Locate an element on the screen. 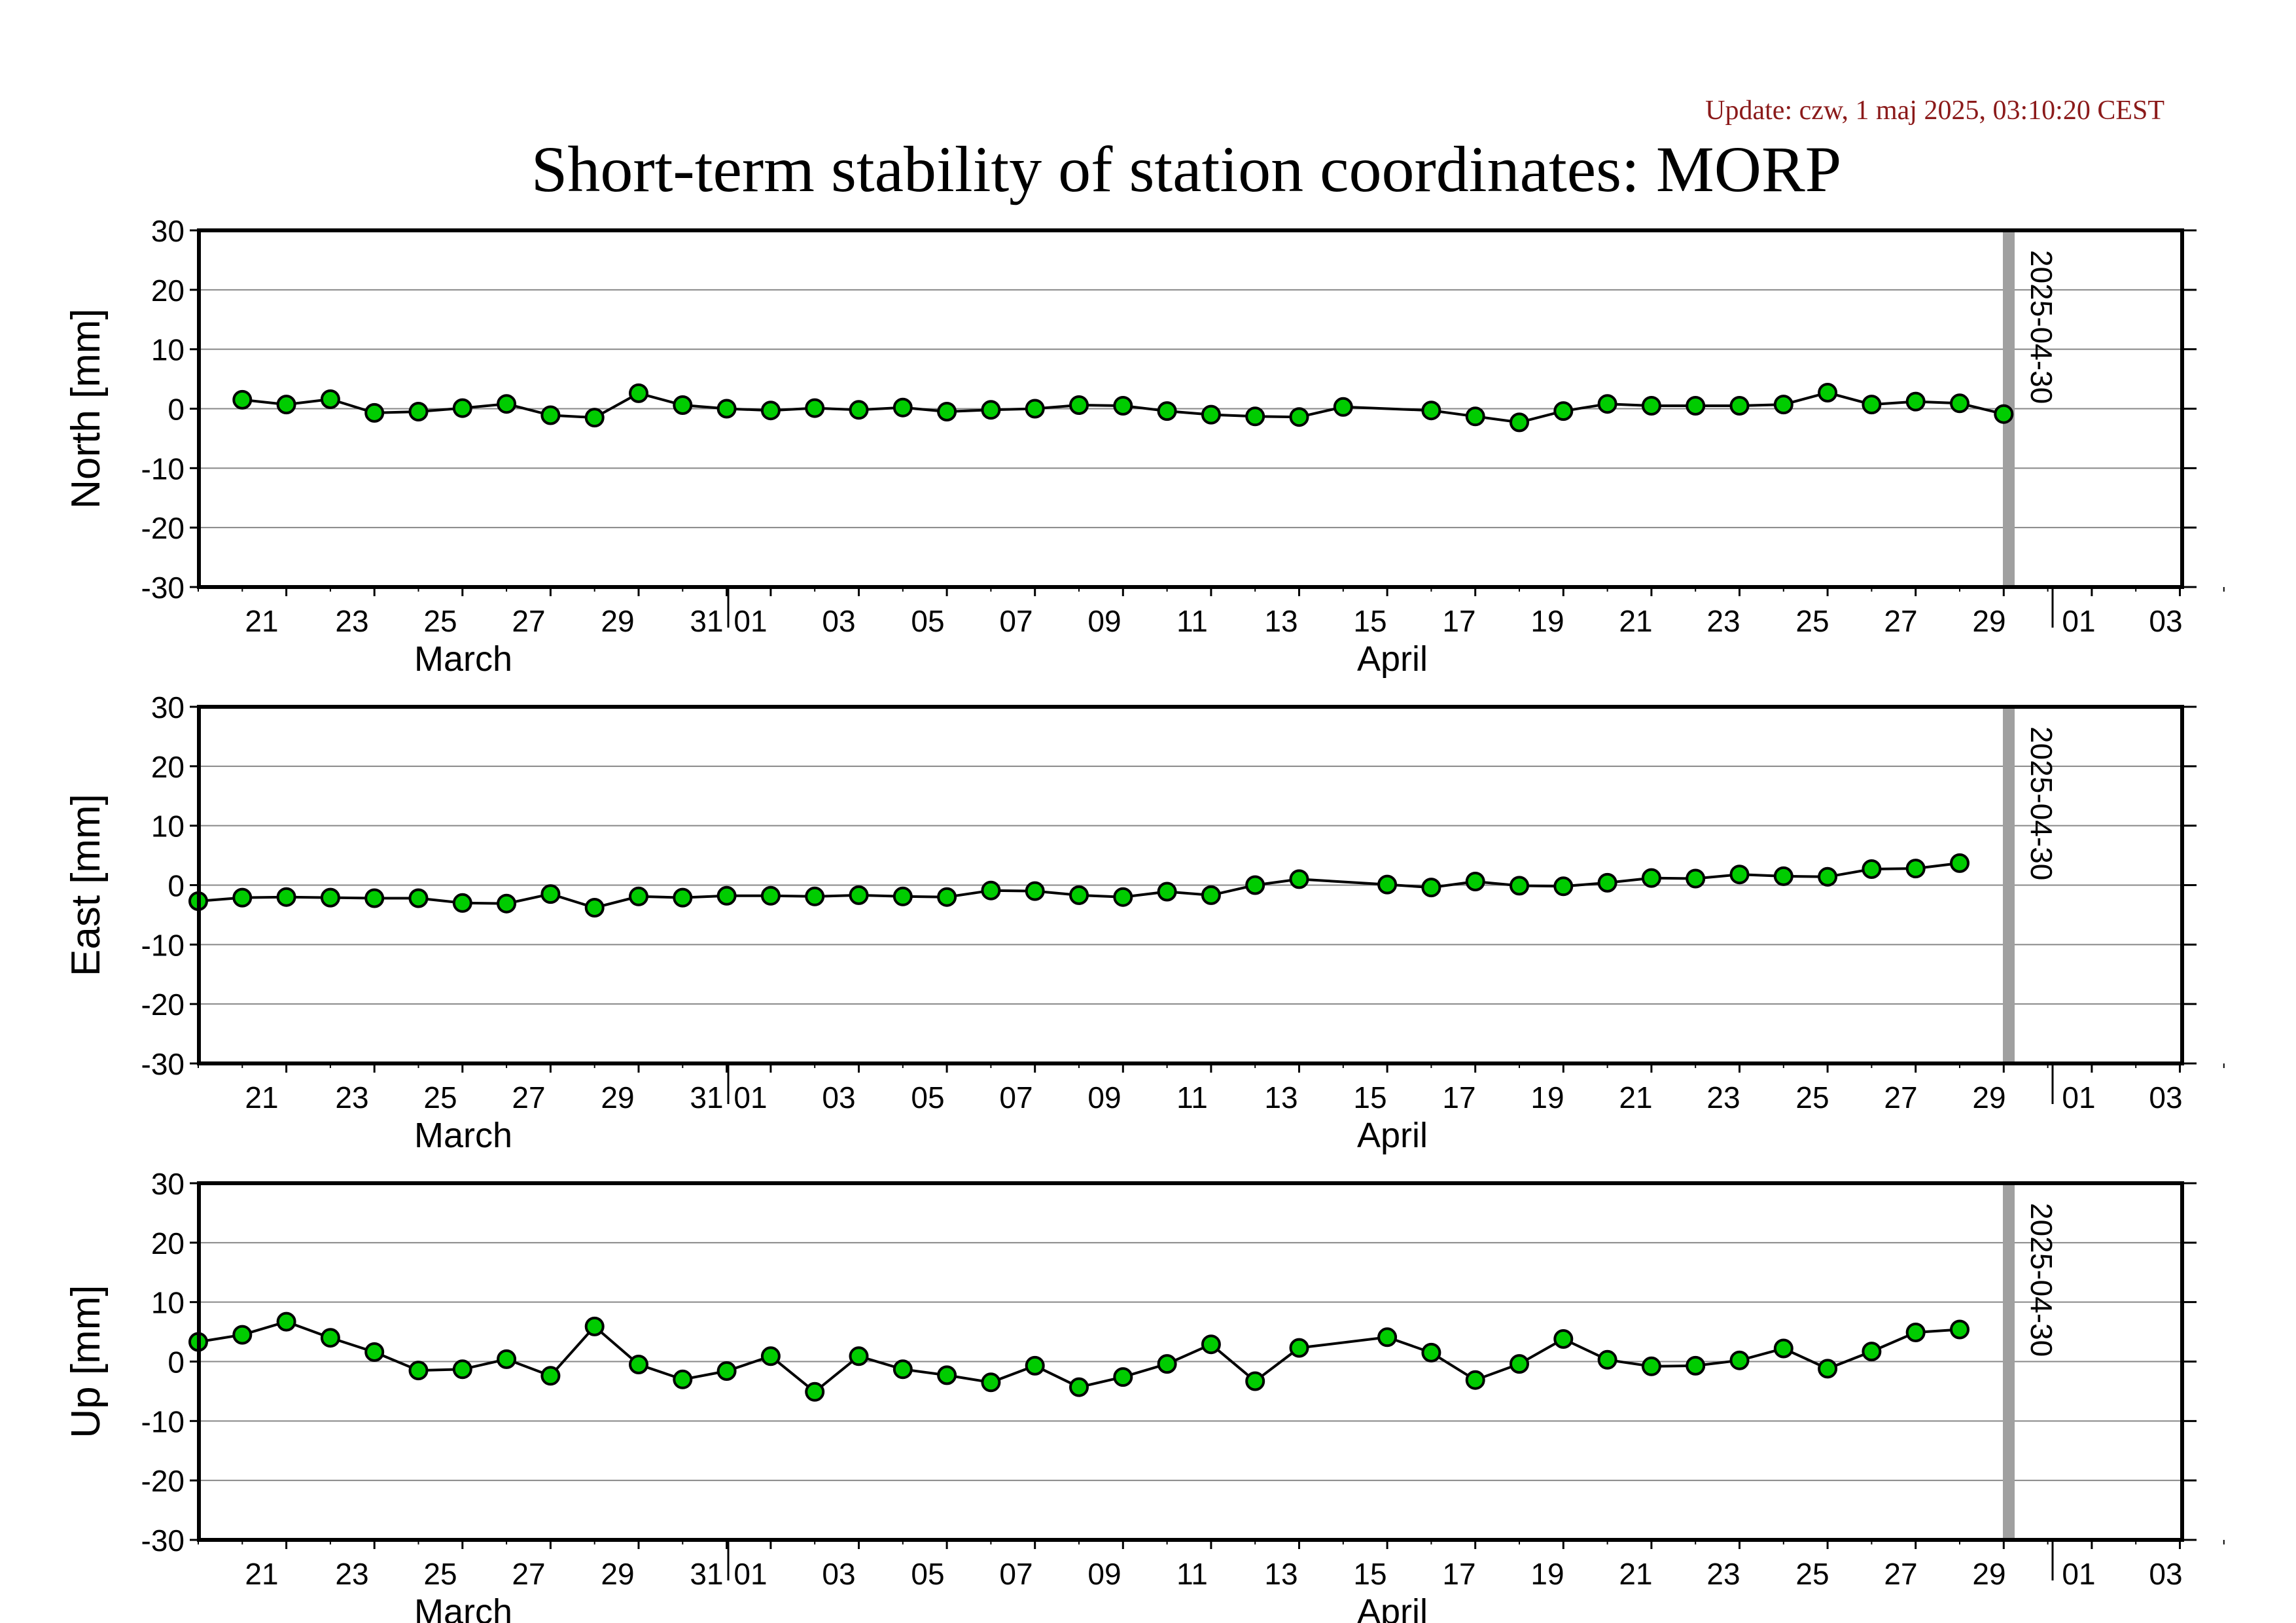 The image size is (2296, 1623). x-tick-label: 05 is located at coordinates (927, 1097).